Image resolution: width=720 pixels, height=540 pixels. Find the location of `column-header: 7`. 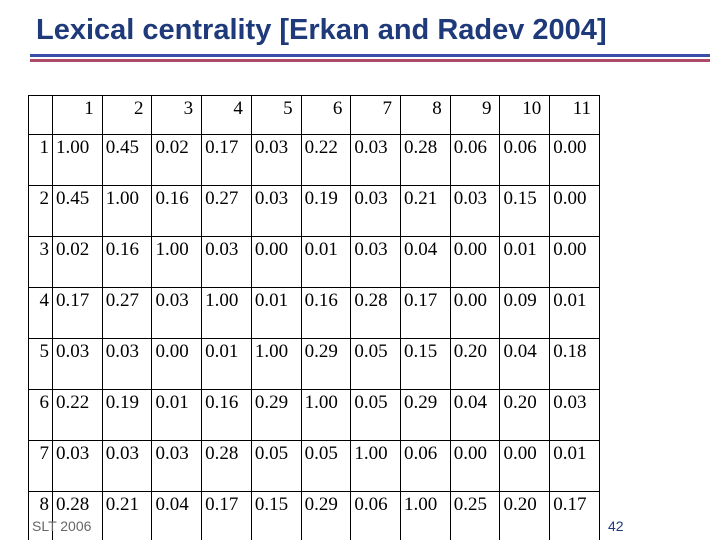

column-header: 7 is located at coordinates (376, 115).